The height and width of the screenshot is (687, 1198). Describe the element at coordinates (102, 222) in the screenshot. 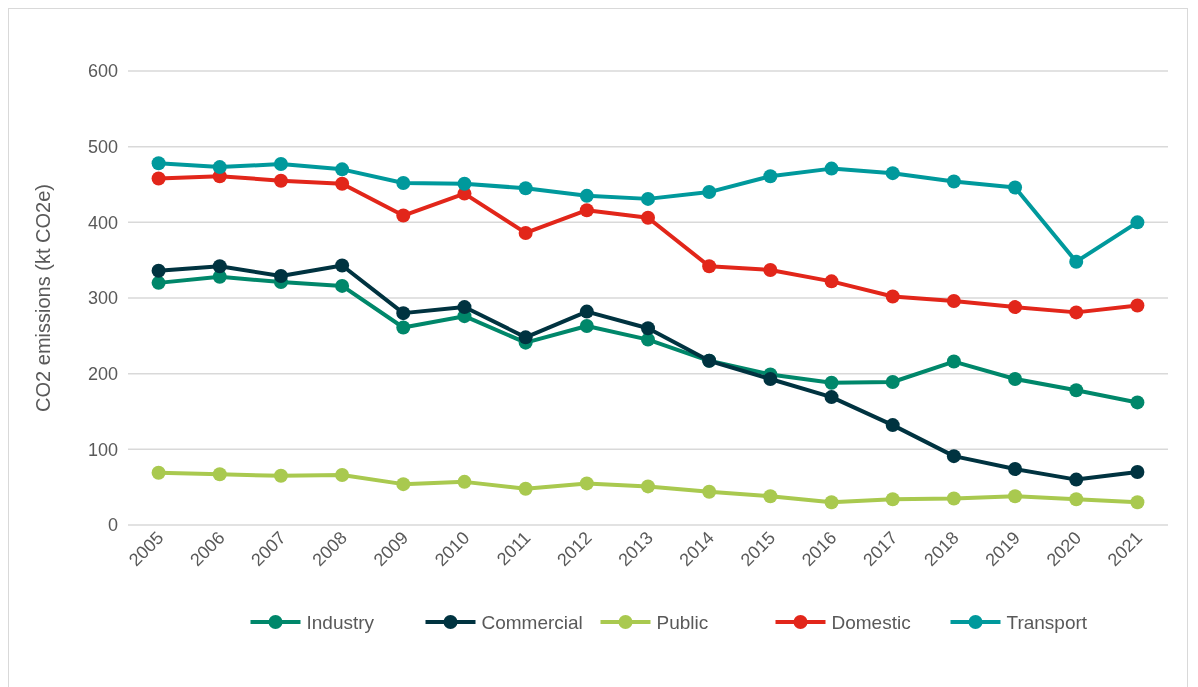

I see `y-tick-label: 400` at that location.